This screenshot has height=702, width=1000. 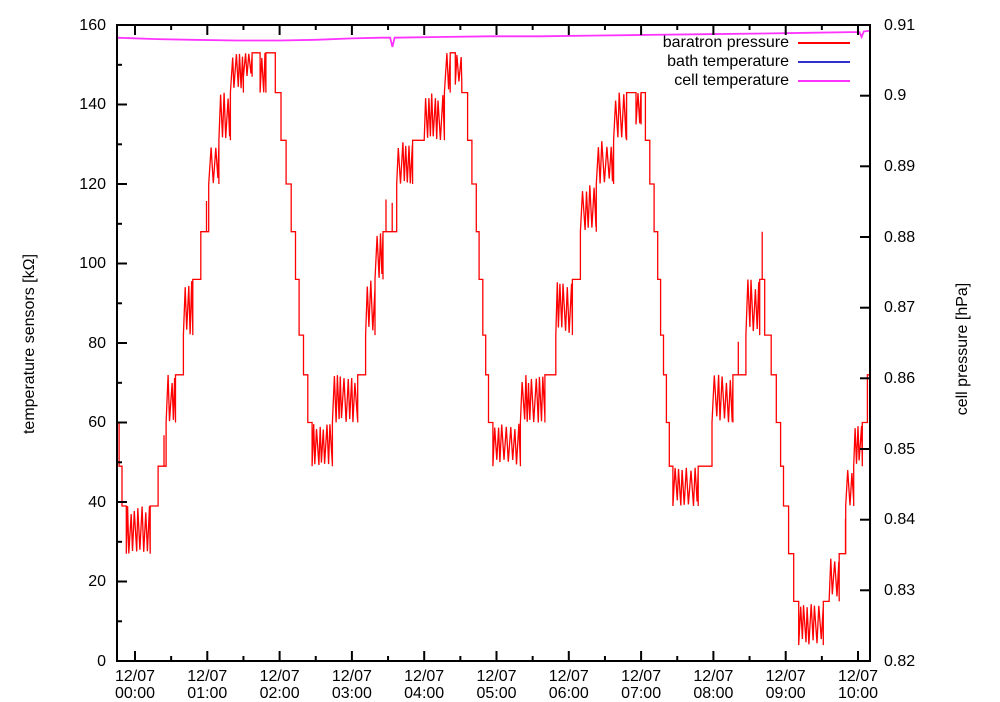 I want to click on y-left-tick-label: 20, so click(x=97, y=581).